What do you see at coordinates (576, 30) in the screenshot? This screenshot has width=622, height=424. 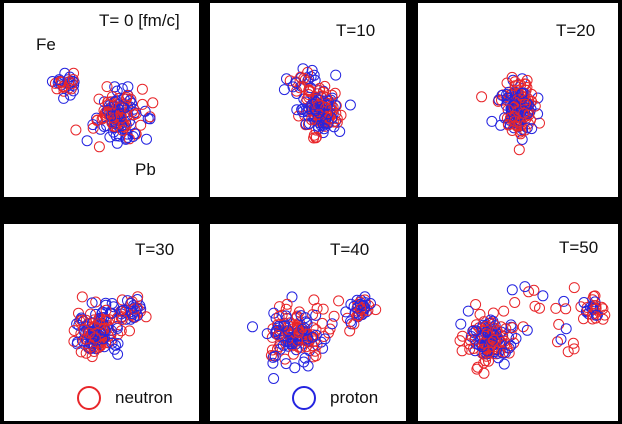 I see `time-label: T=20` at bounding box center [576, 30].